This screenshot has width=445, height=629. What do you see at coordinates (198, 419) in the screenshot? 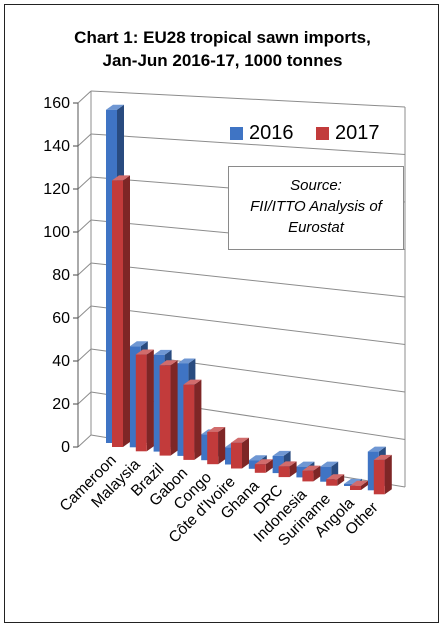
I see `bar-2017-3-side` at bounding box center [198, 419].